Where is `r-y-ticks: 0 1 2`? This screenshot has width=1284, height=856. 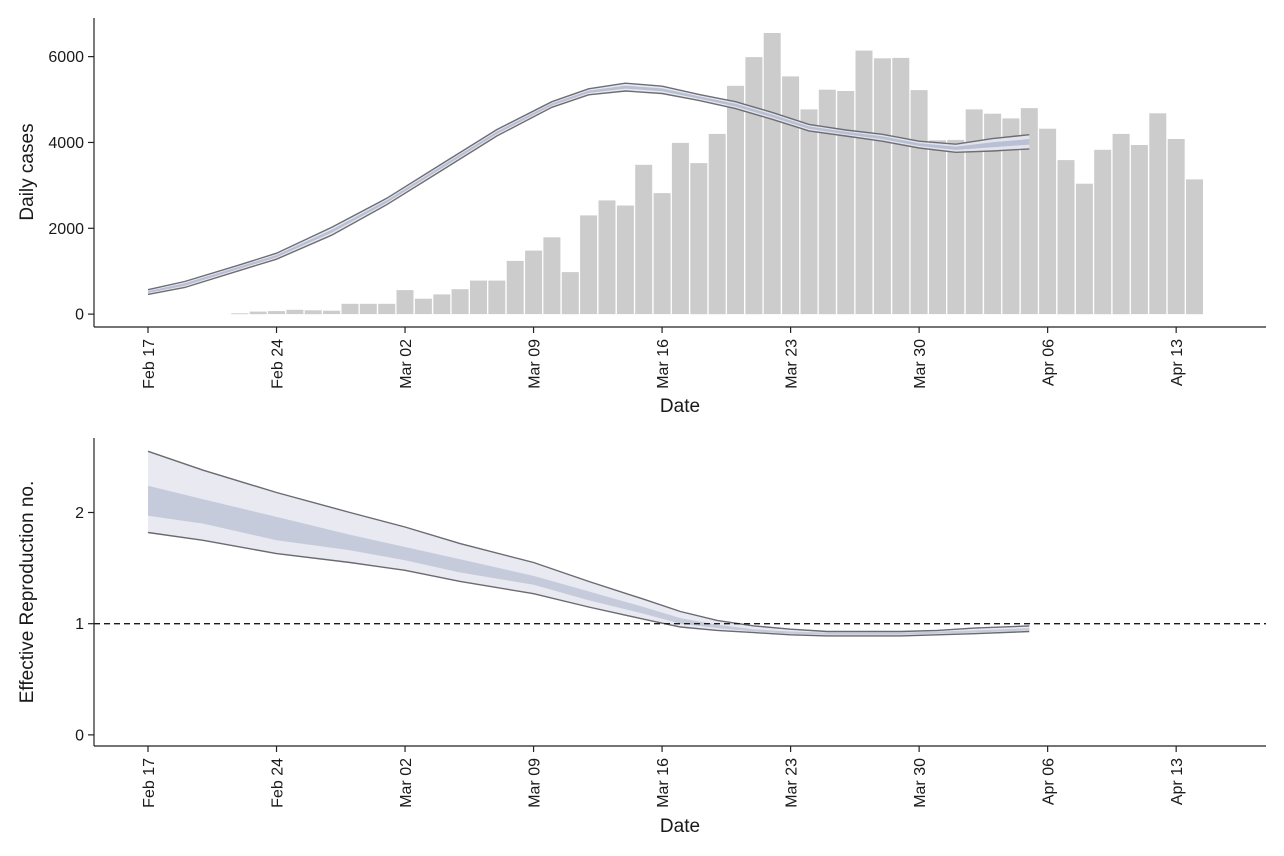
r-y-ticks: 0 1 2 is located at coordinates (84, 624).